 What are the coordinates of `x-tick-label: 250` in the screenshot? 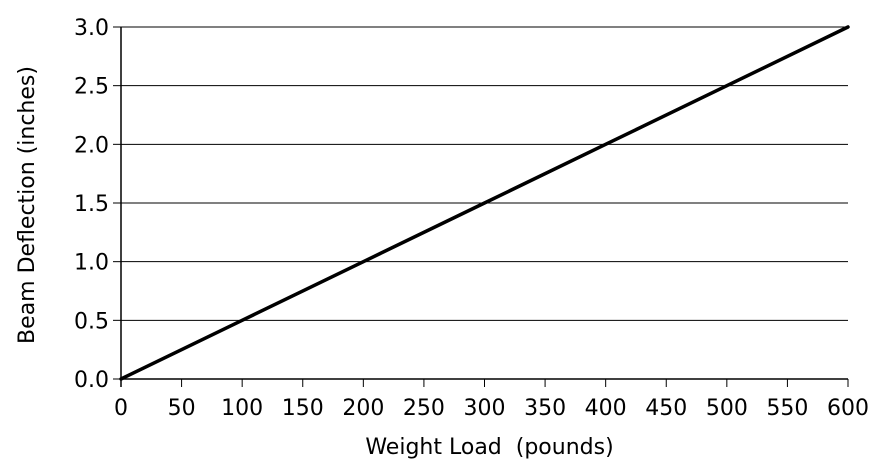 It's located at (424, 408).